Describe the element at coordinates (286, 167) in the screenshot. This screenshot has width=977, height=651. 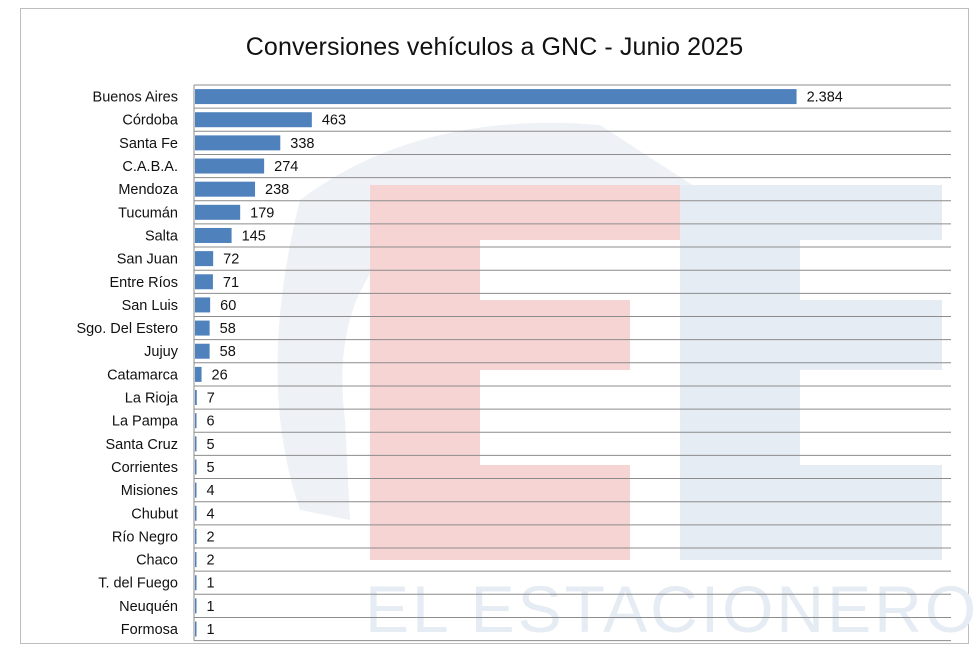
I see `value-label: 274` at that location.